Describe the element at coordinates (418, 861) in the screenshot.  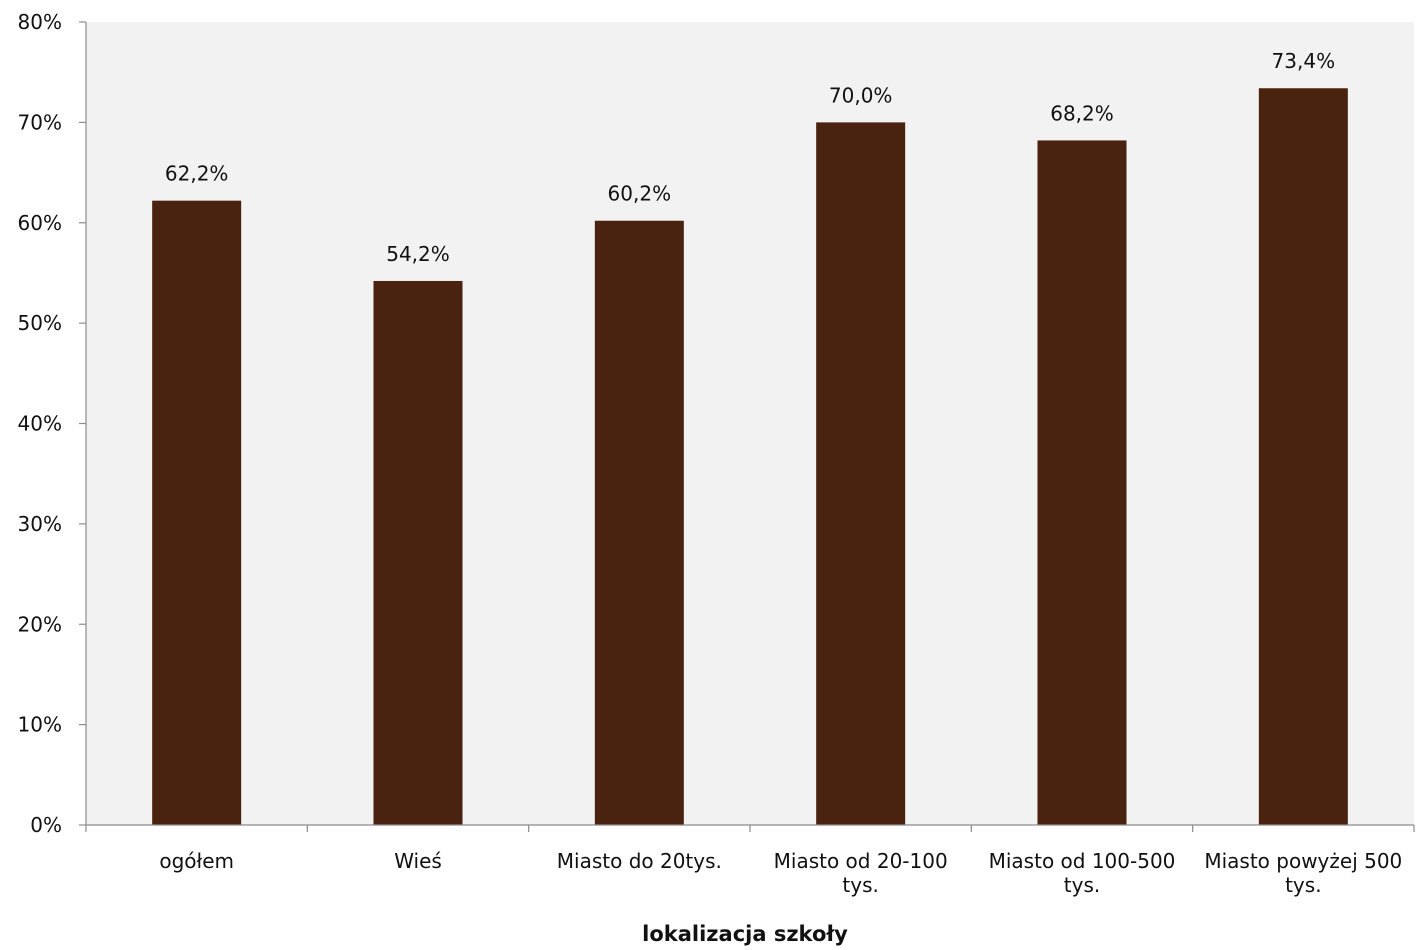
I see `category-label: Wieś` at that location.